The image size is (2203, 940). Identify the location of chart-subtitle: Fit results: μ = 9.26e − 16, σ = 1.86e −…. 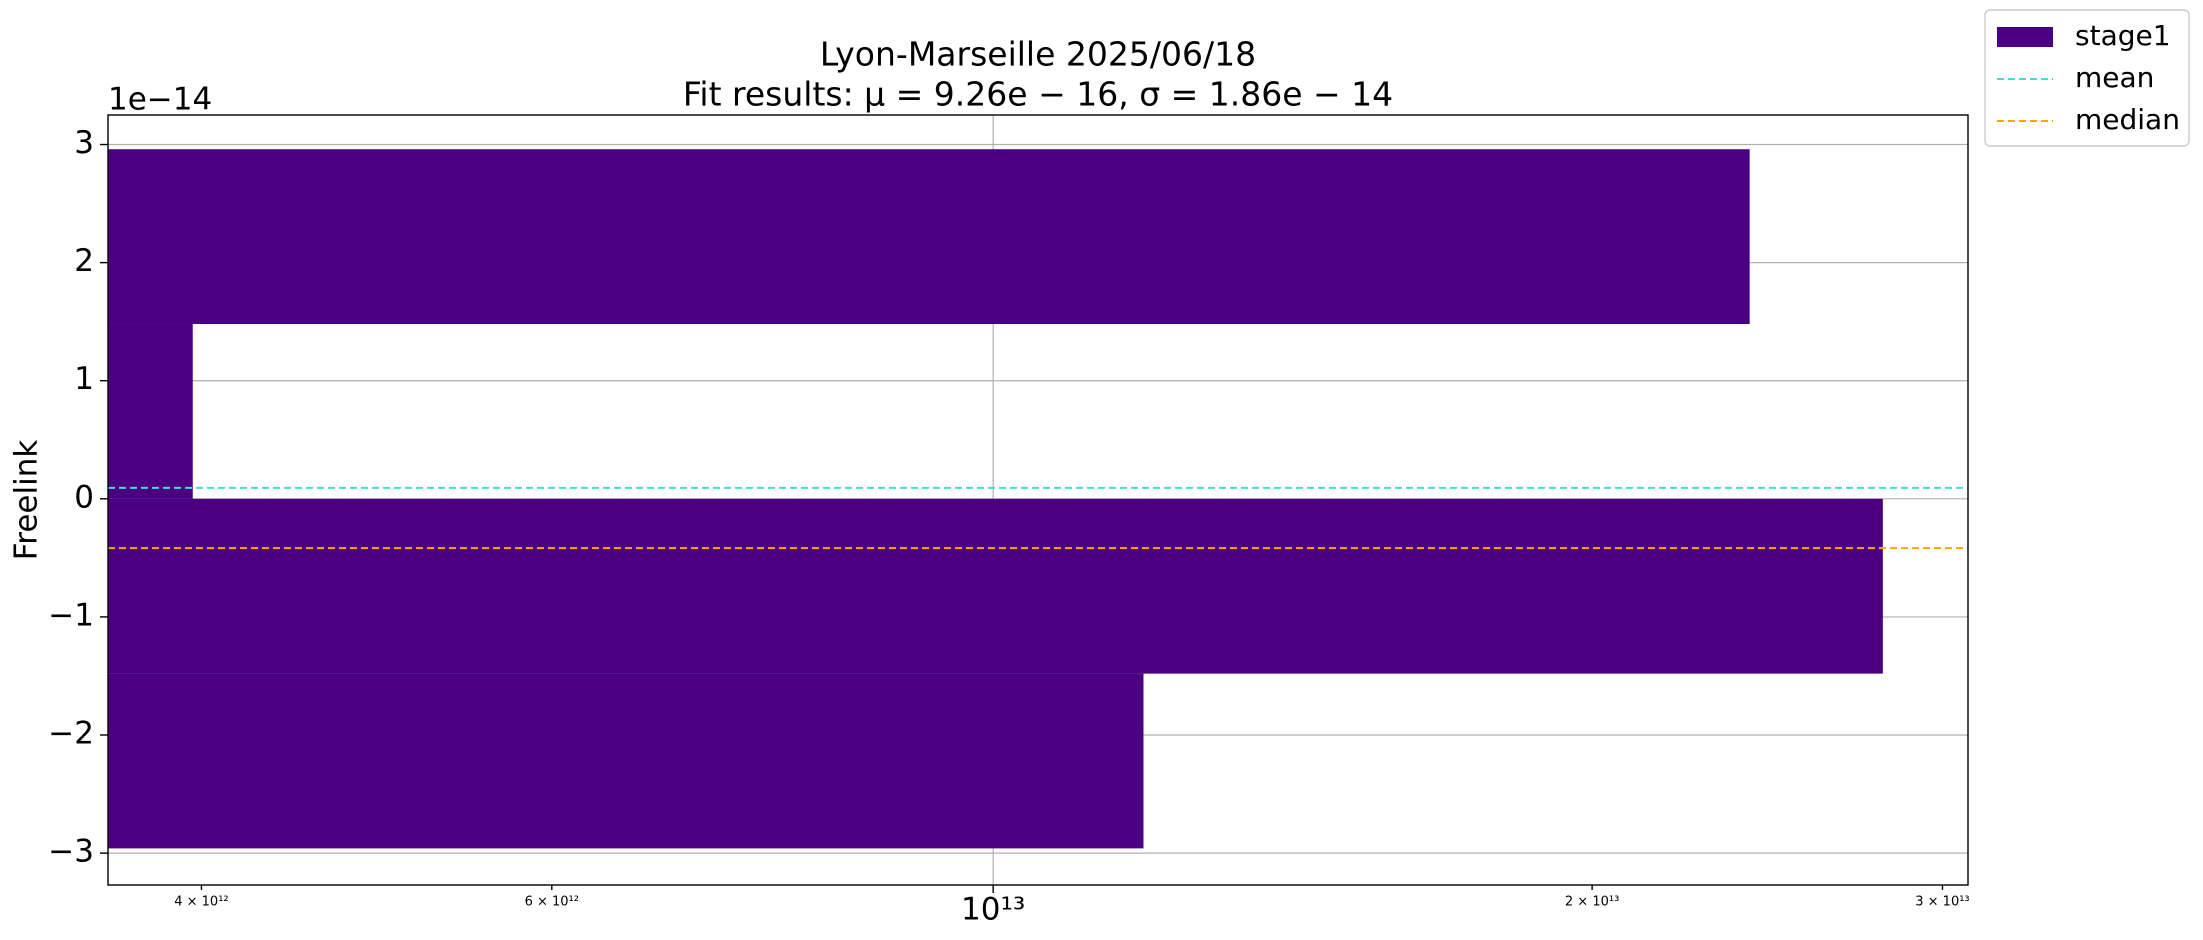
(1038, 94).